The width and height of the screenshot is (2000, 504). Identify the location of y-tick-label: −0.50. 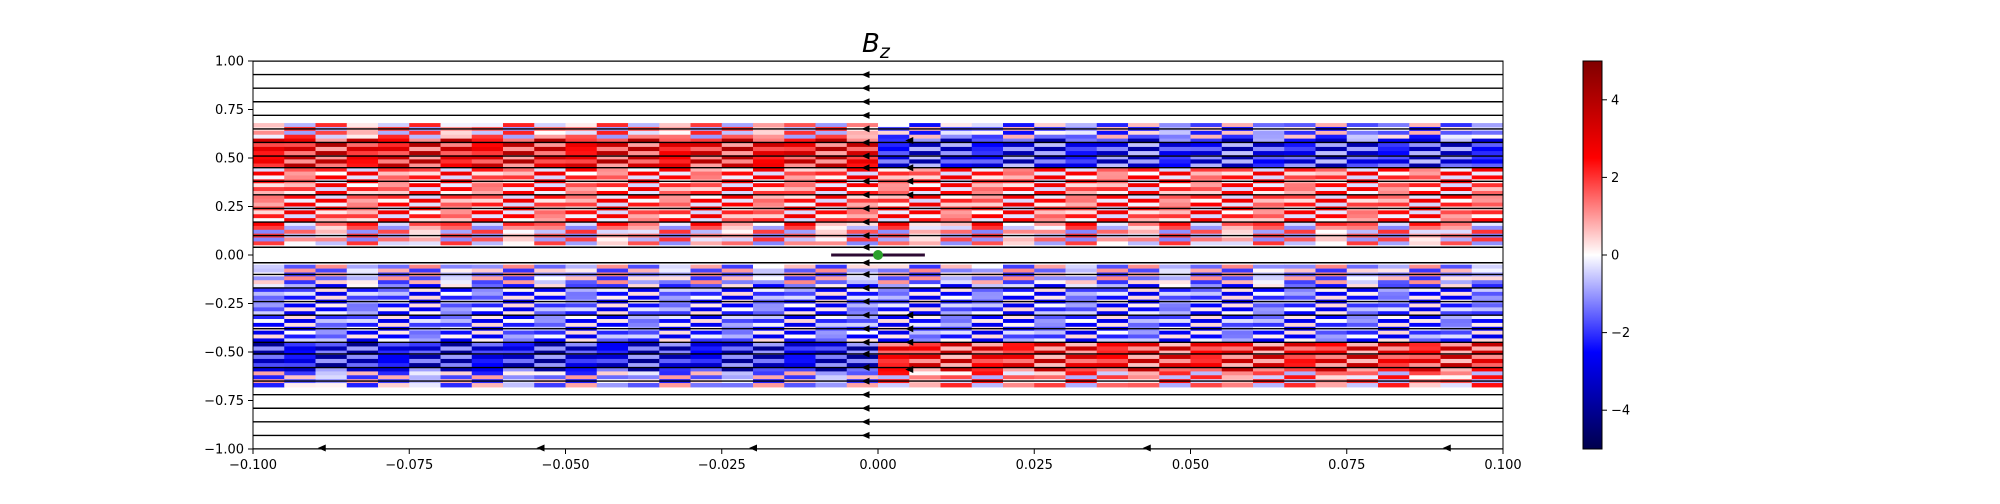
(224, 353).